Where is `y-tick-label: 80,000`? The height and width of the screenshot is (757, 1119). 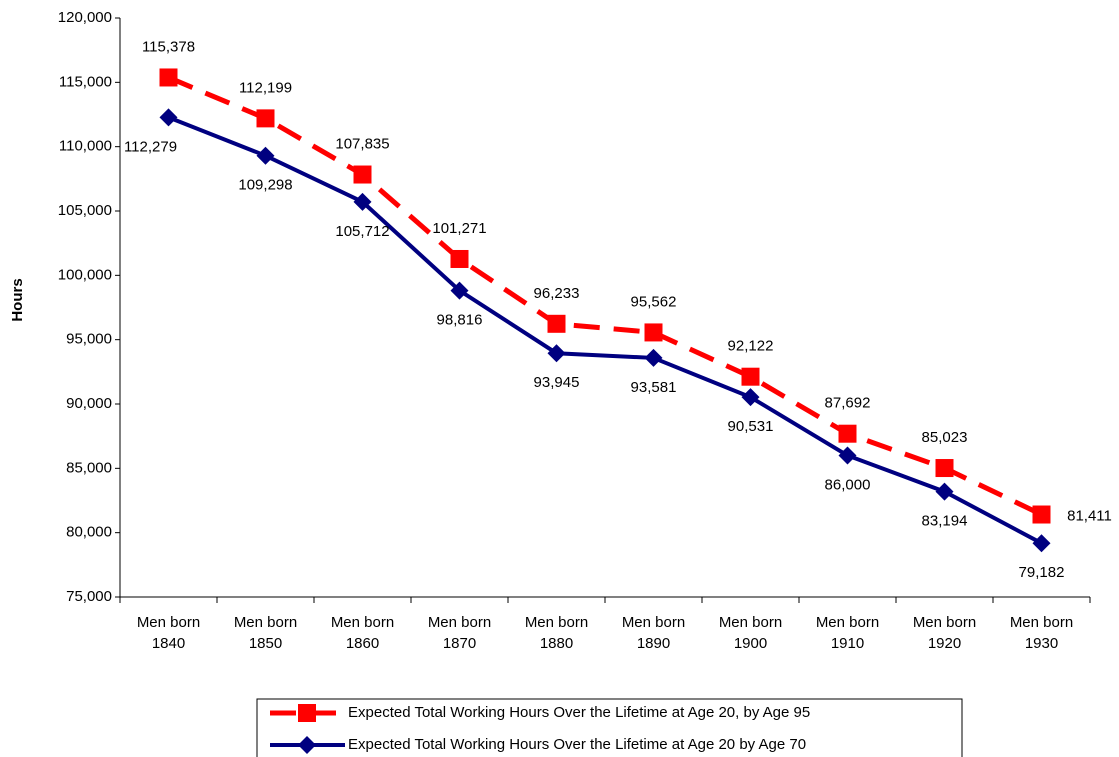
y-tick-label: 80,000 is located at coordinates (89, 532).